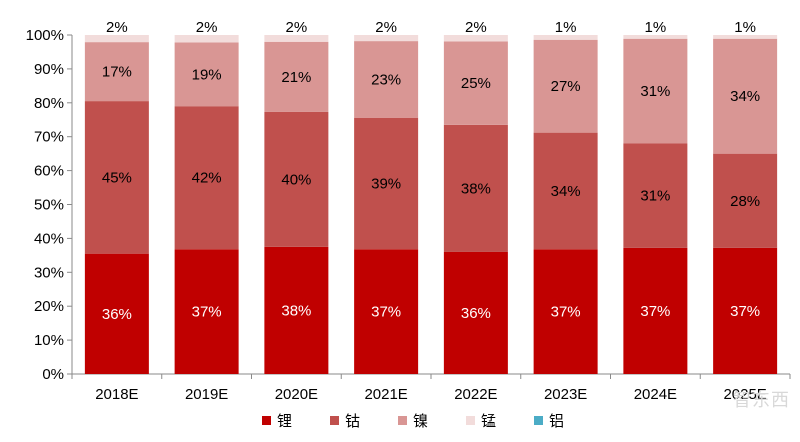 The image size is (800, 442). Describe the element at coordinates (49, 238) in the screenshot. I see `y-tick-label: 40%` at that location.